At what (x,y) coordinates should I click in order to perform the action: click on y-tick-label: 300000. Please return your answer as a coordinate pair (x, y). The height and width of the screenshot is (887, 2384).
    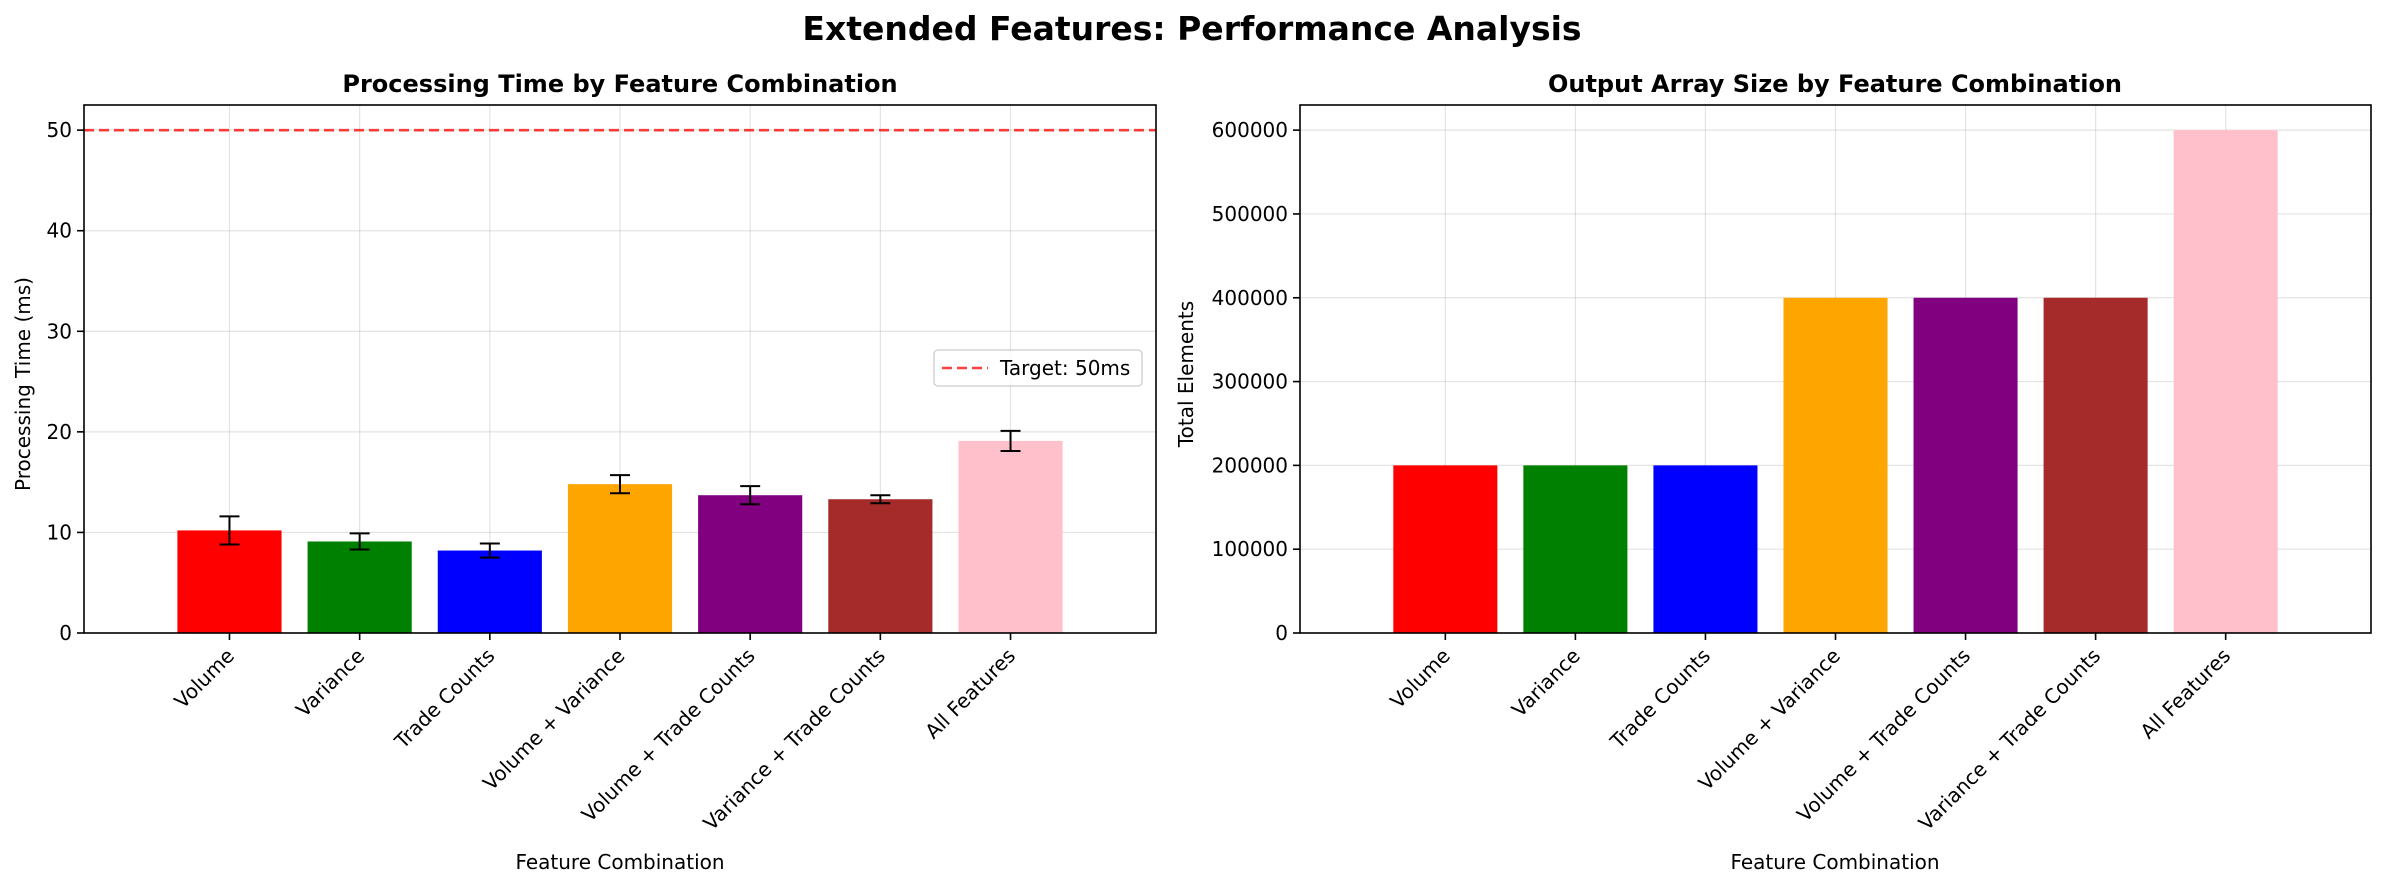
    Looking at the image, I should click on (1250, 382).